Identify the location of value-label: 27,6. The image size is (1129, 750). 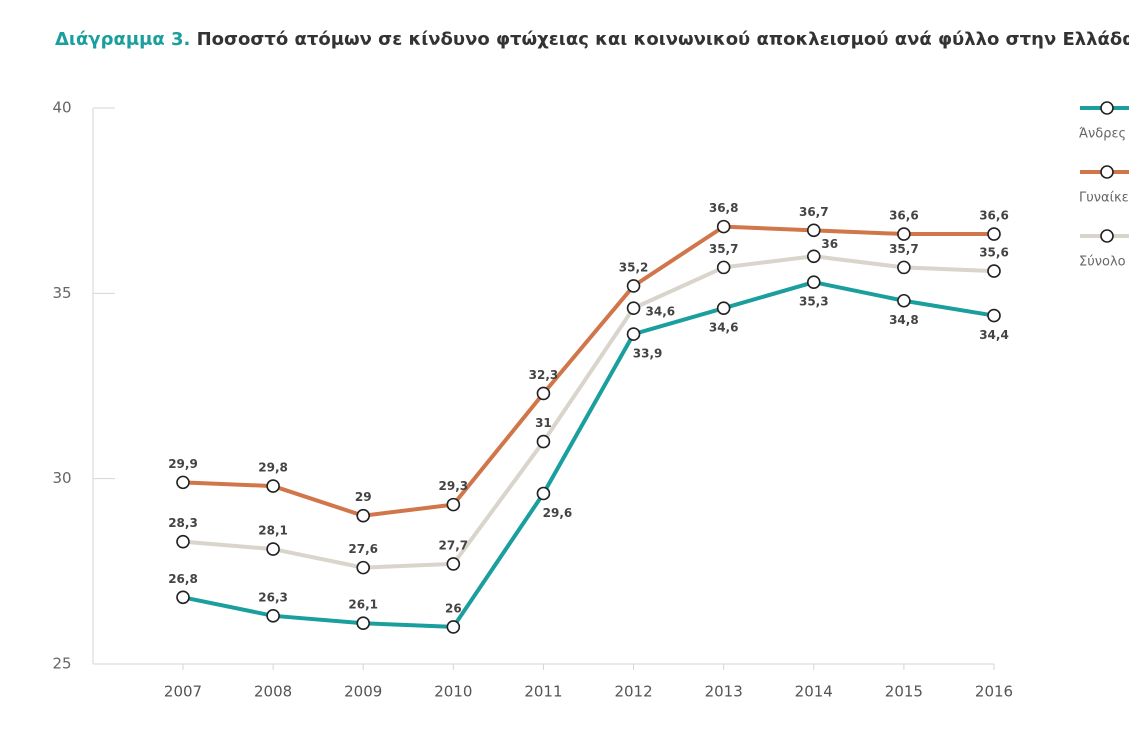
(363, 549).